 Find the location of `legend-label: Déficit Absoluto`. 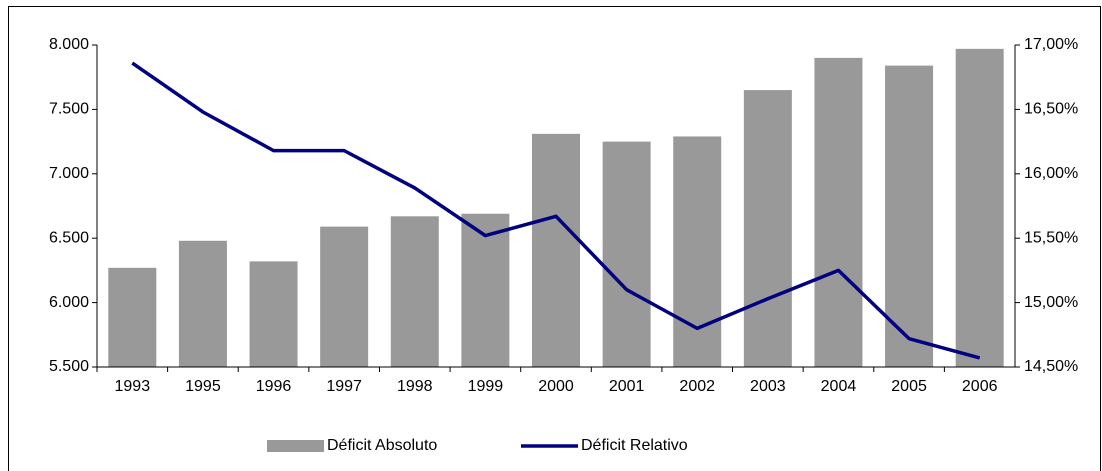

legend-label: Déficit Absoluto is located at coordinates (382, 445).